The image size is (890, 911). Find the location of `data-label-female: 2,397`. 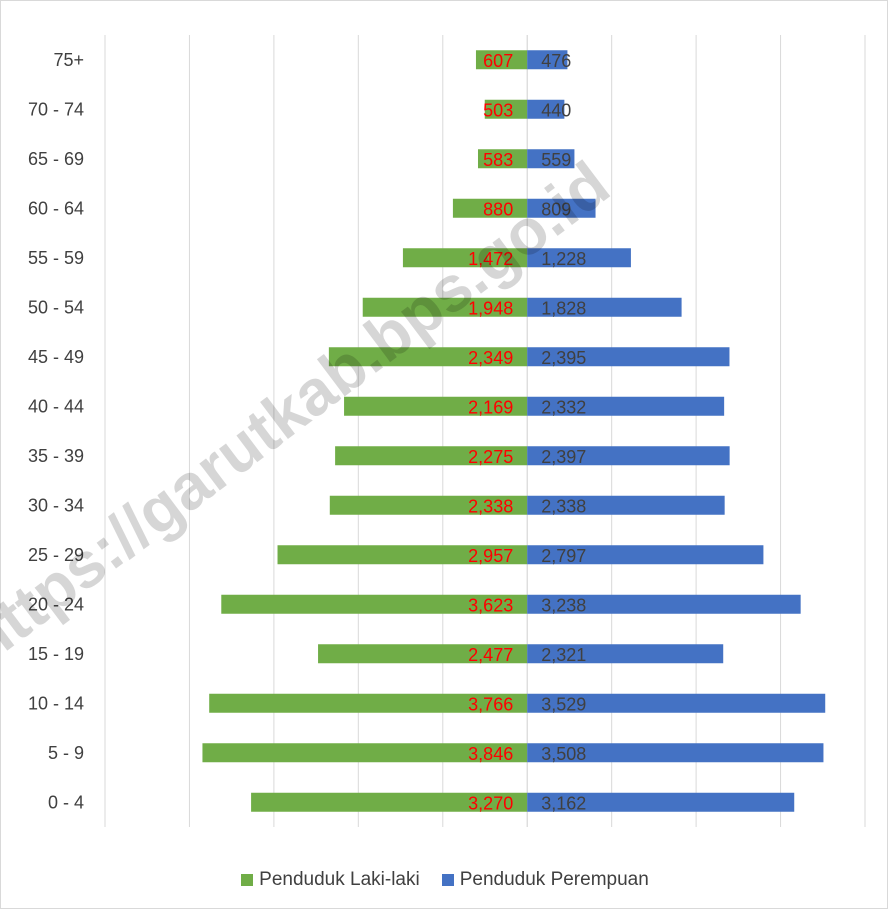

data-label-female: 2,397 is located at coordinates (563, 457).